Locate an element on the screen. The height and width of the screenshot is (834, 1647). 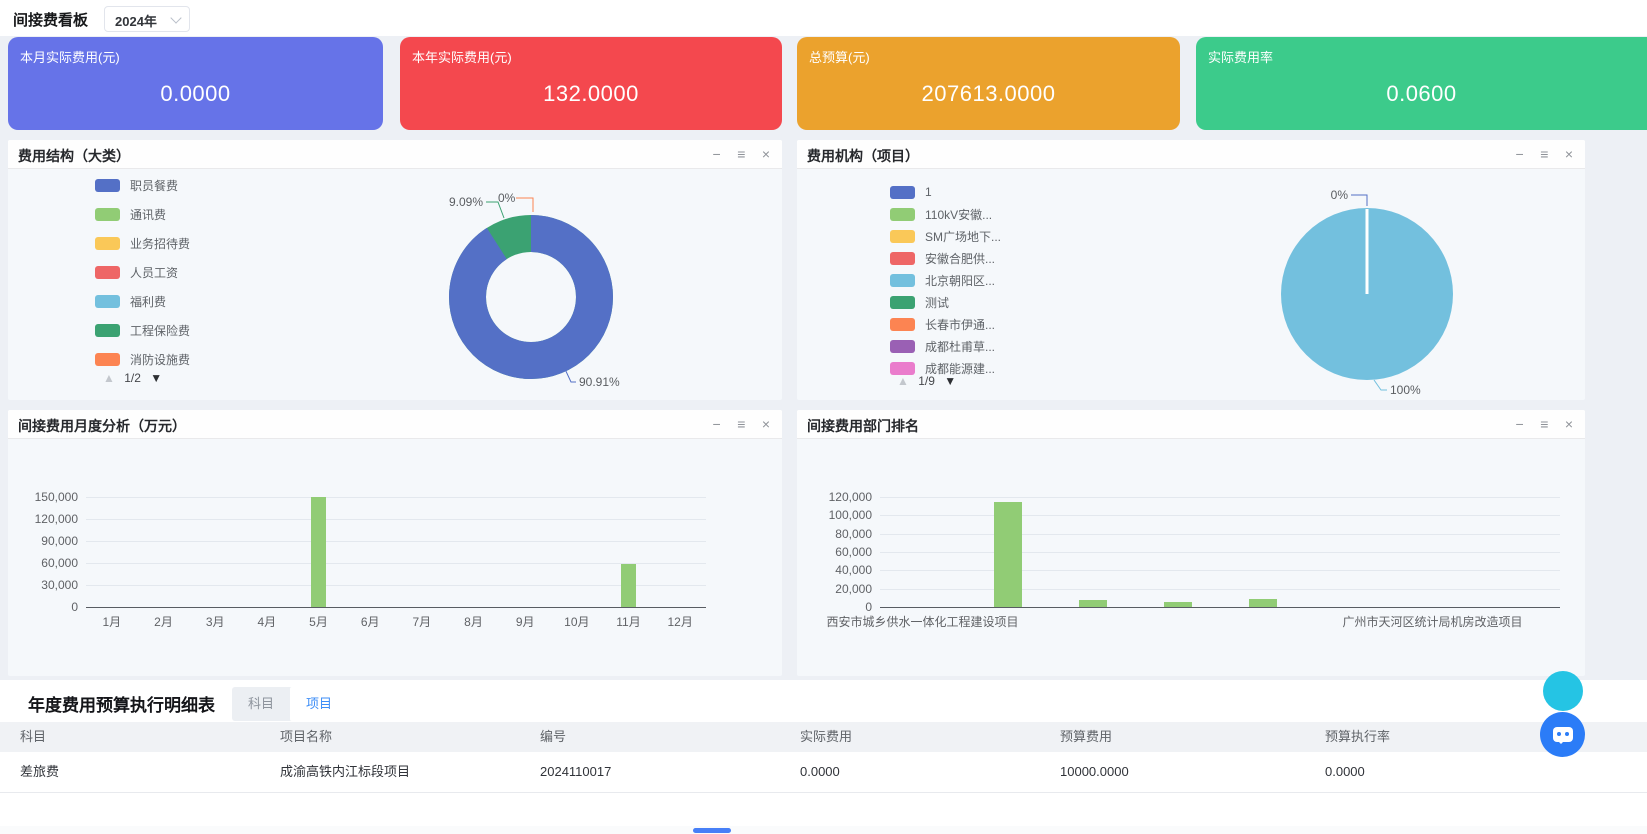
tab-project: 项目 is located at coordinates (319, 704).